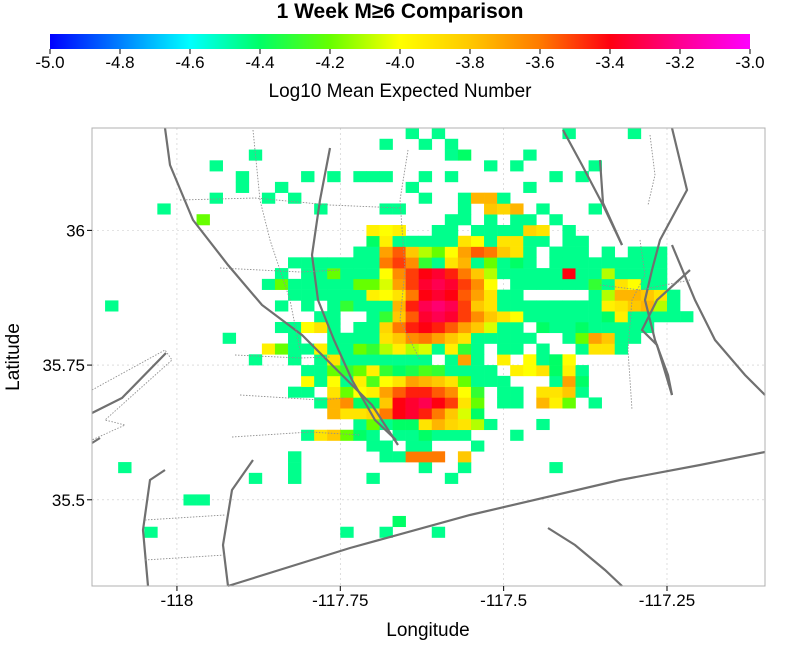  What do you see at coordinates (49, 62) in the screenshot?
I see `colorbar-tick-label: -5.0` at bounding box center [49, 62].